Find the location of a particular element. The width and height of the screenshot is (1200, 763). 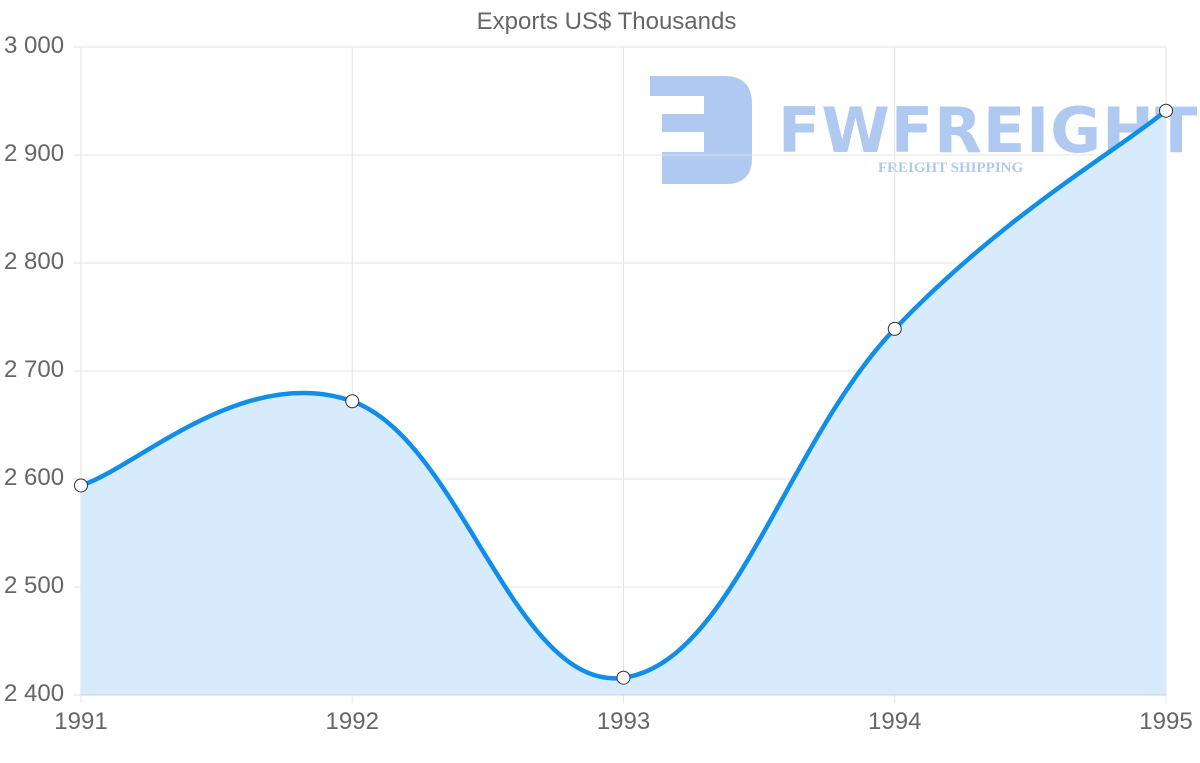

chart-title: Exports US$ Thousands is located at coordinates (606, 21).